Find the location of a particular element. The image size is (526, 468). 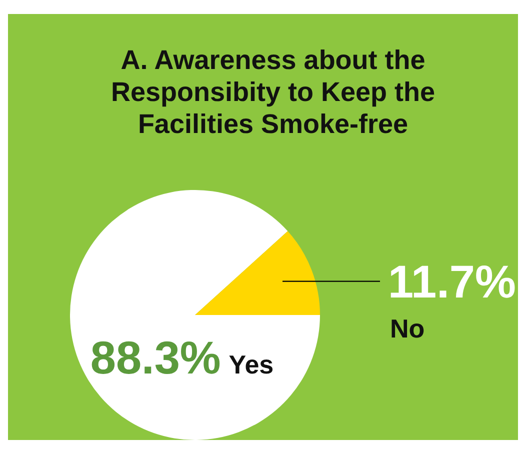

chart-title: A. Awareness about the Responsibity to Keep the Facilities Smoke-free is located at coordinates (273, 92).